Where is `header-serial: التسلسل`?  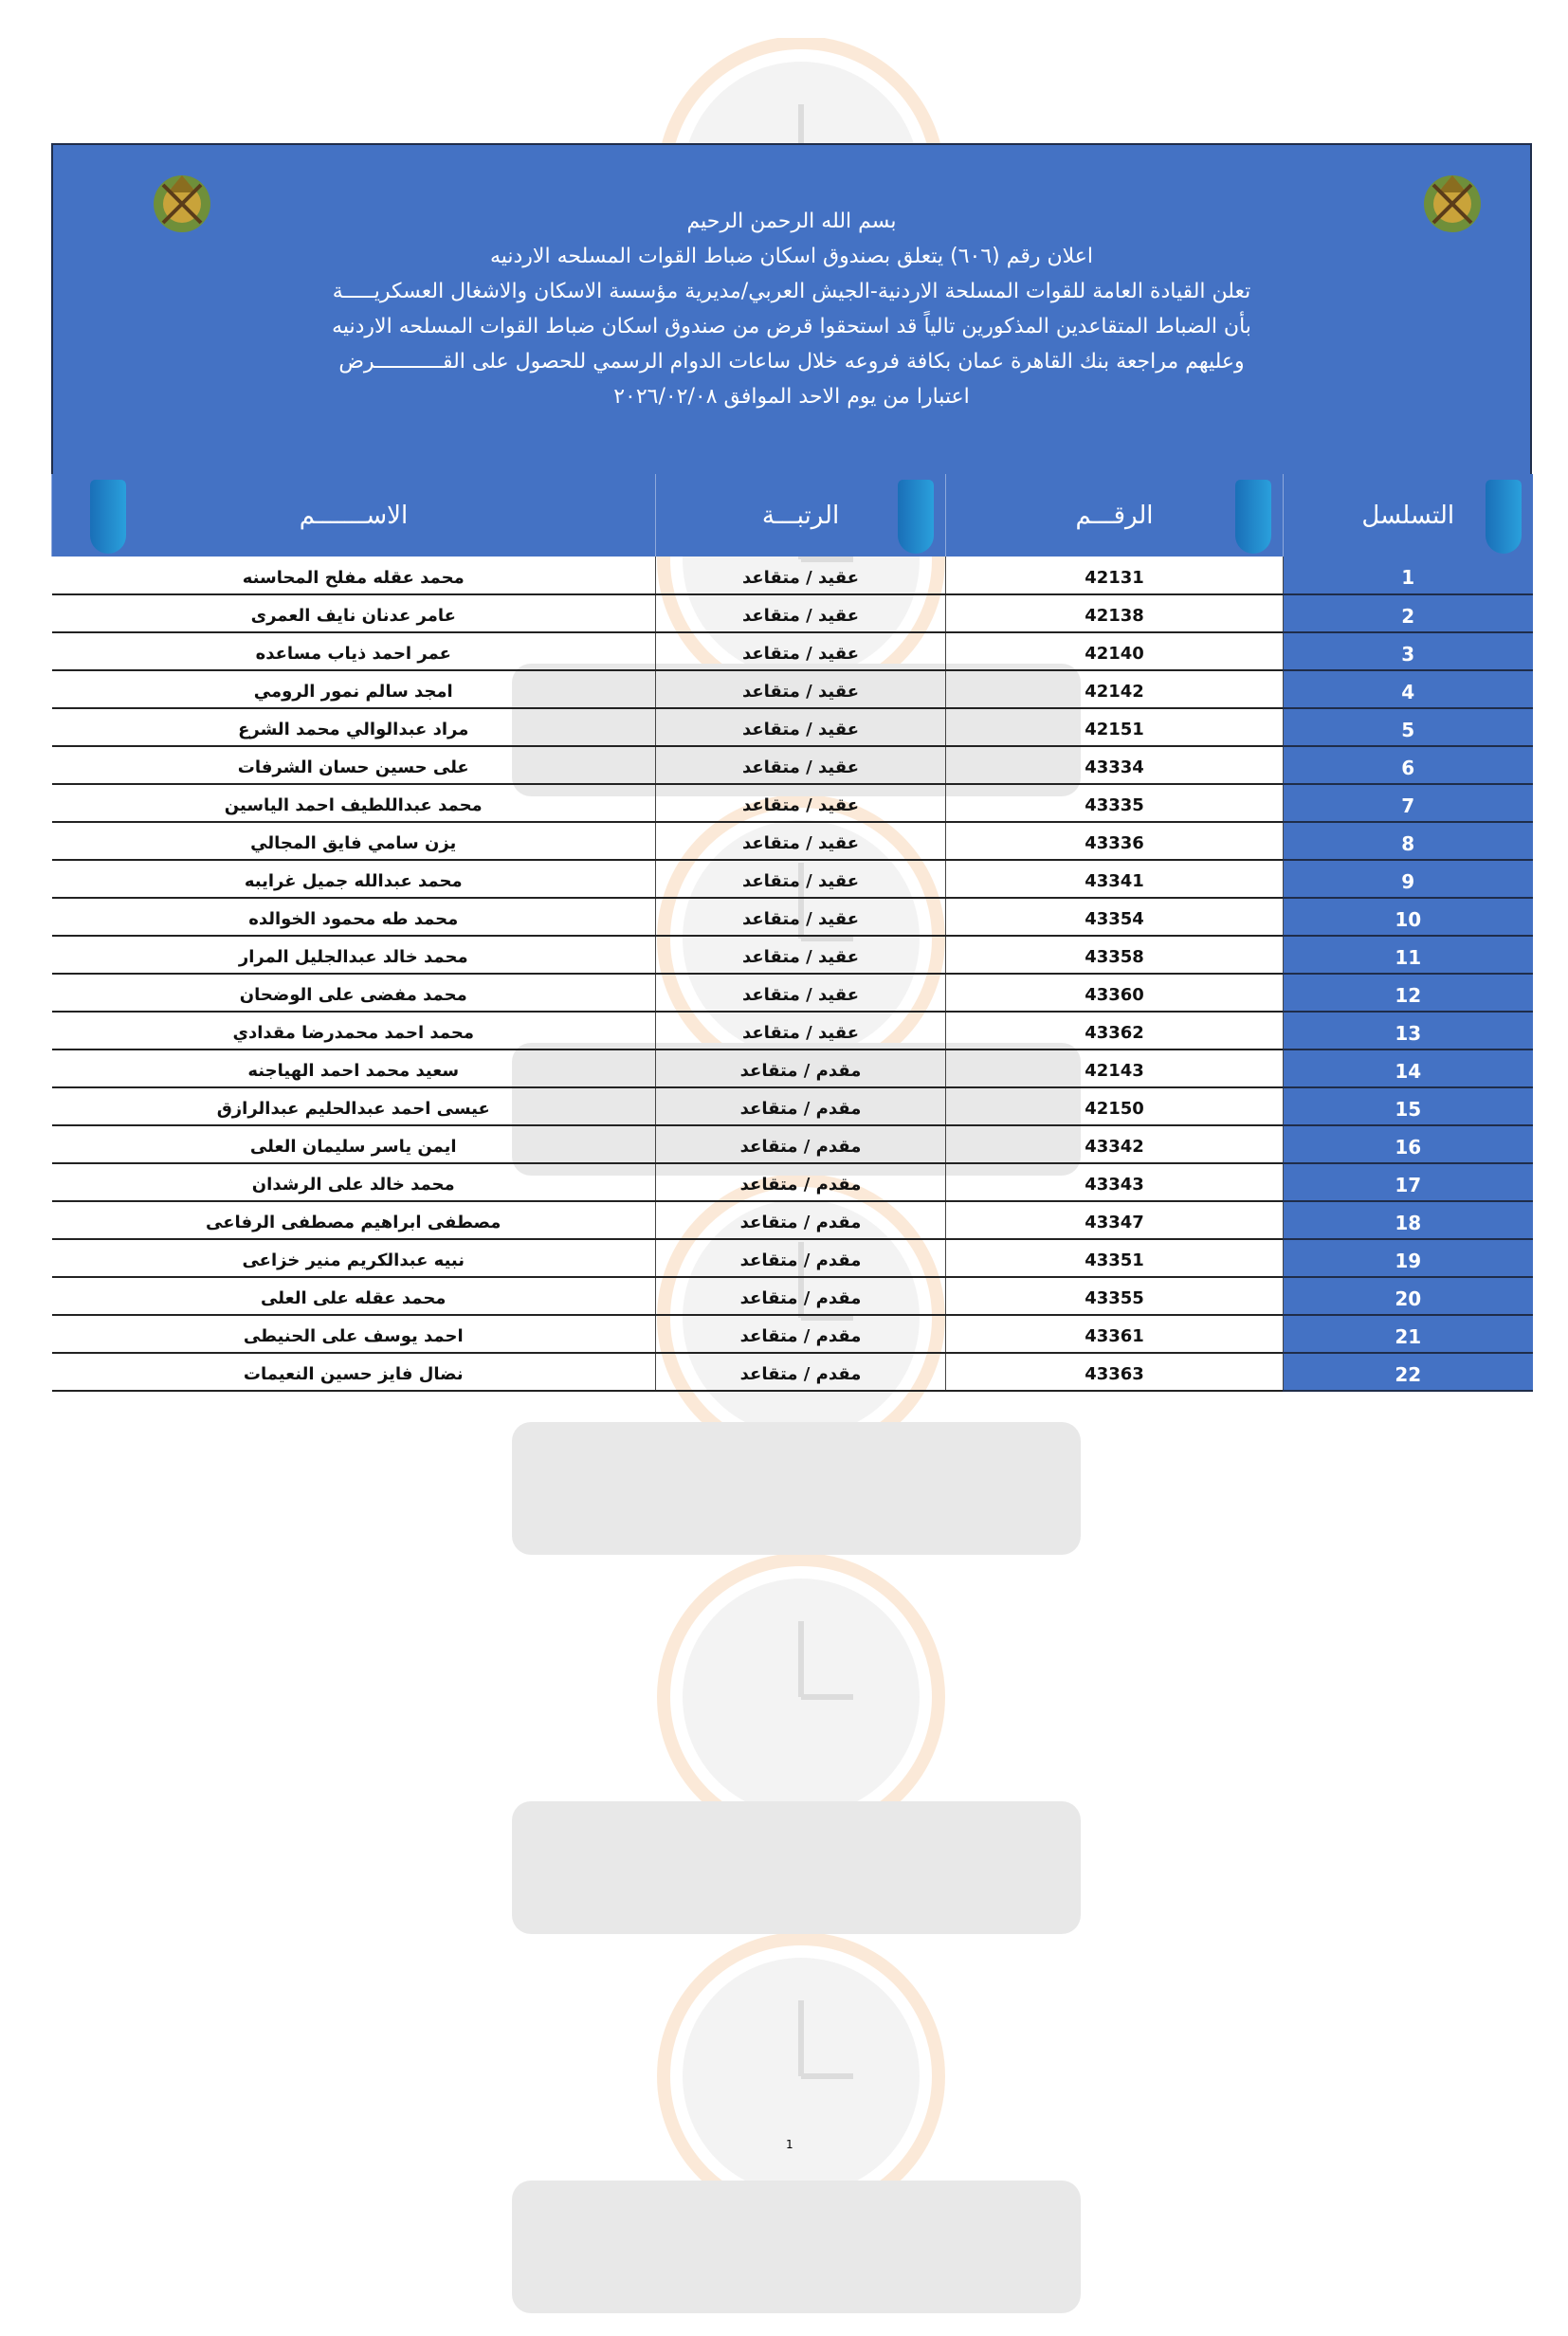 header-serial: التسلسل is located at coordinates (1408, 515).